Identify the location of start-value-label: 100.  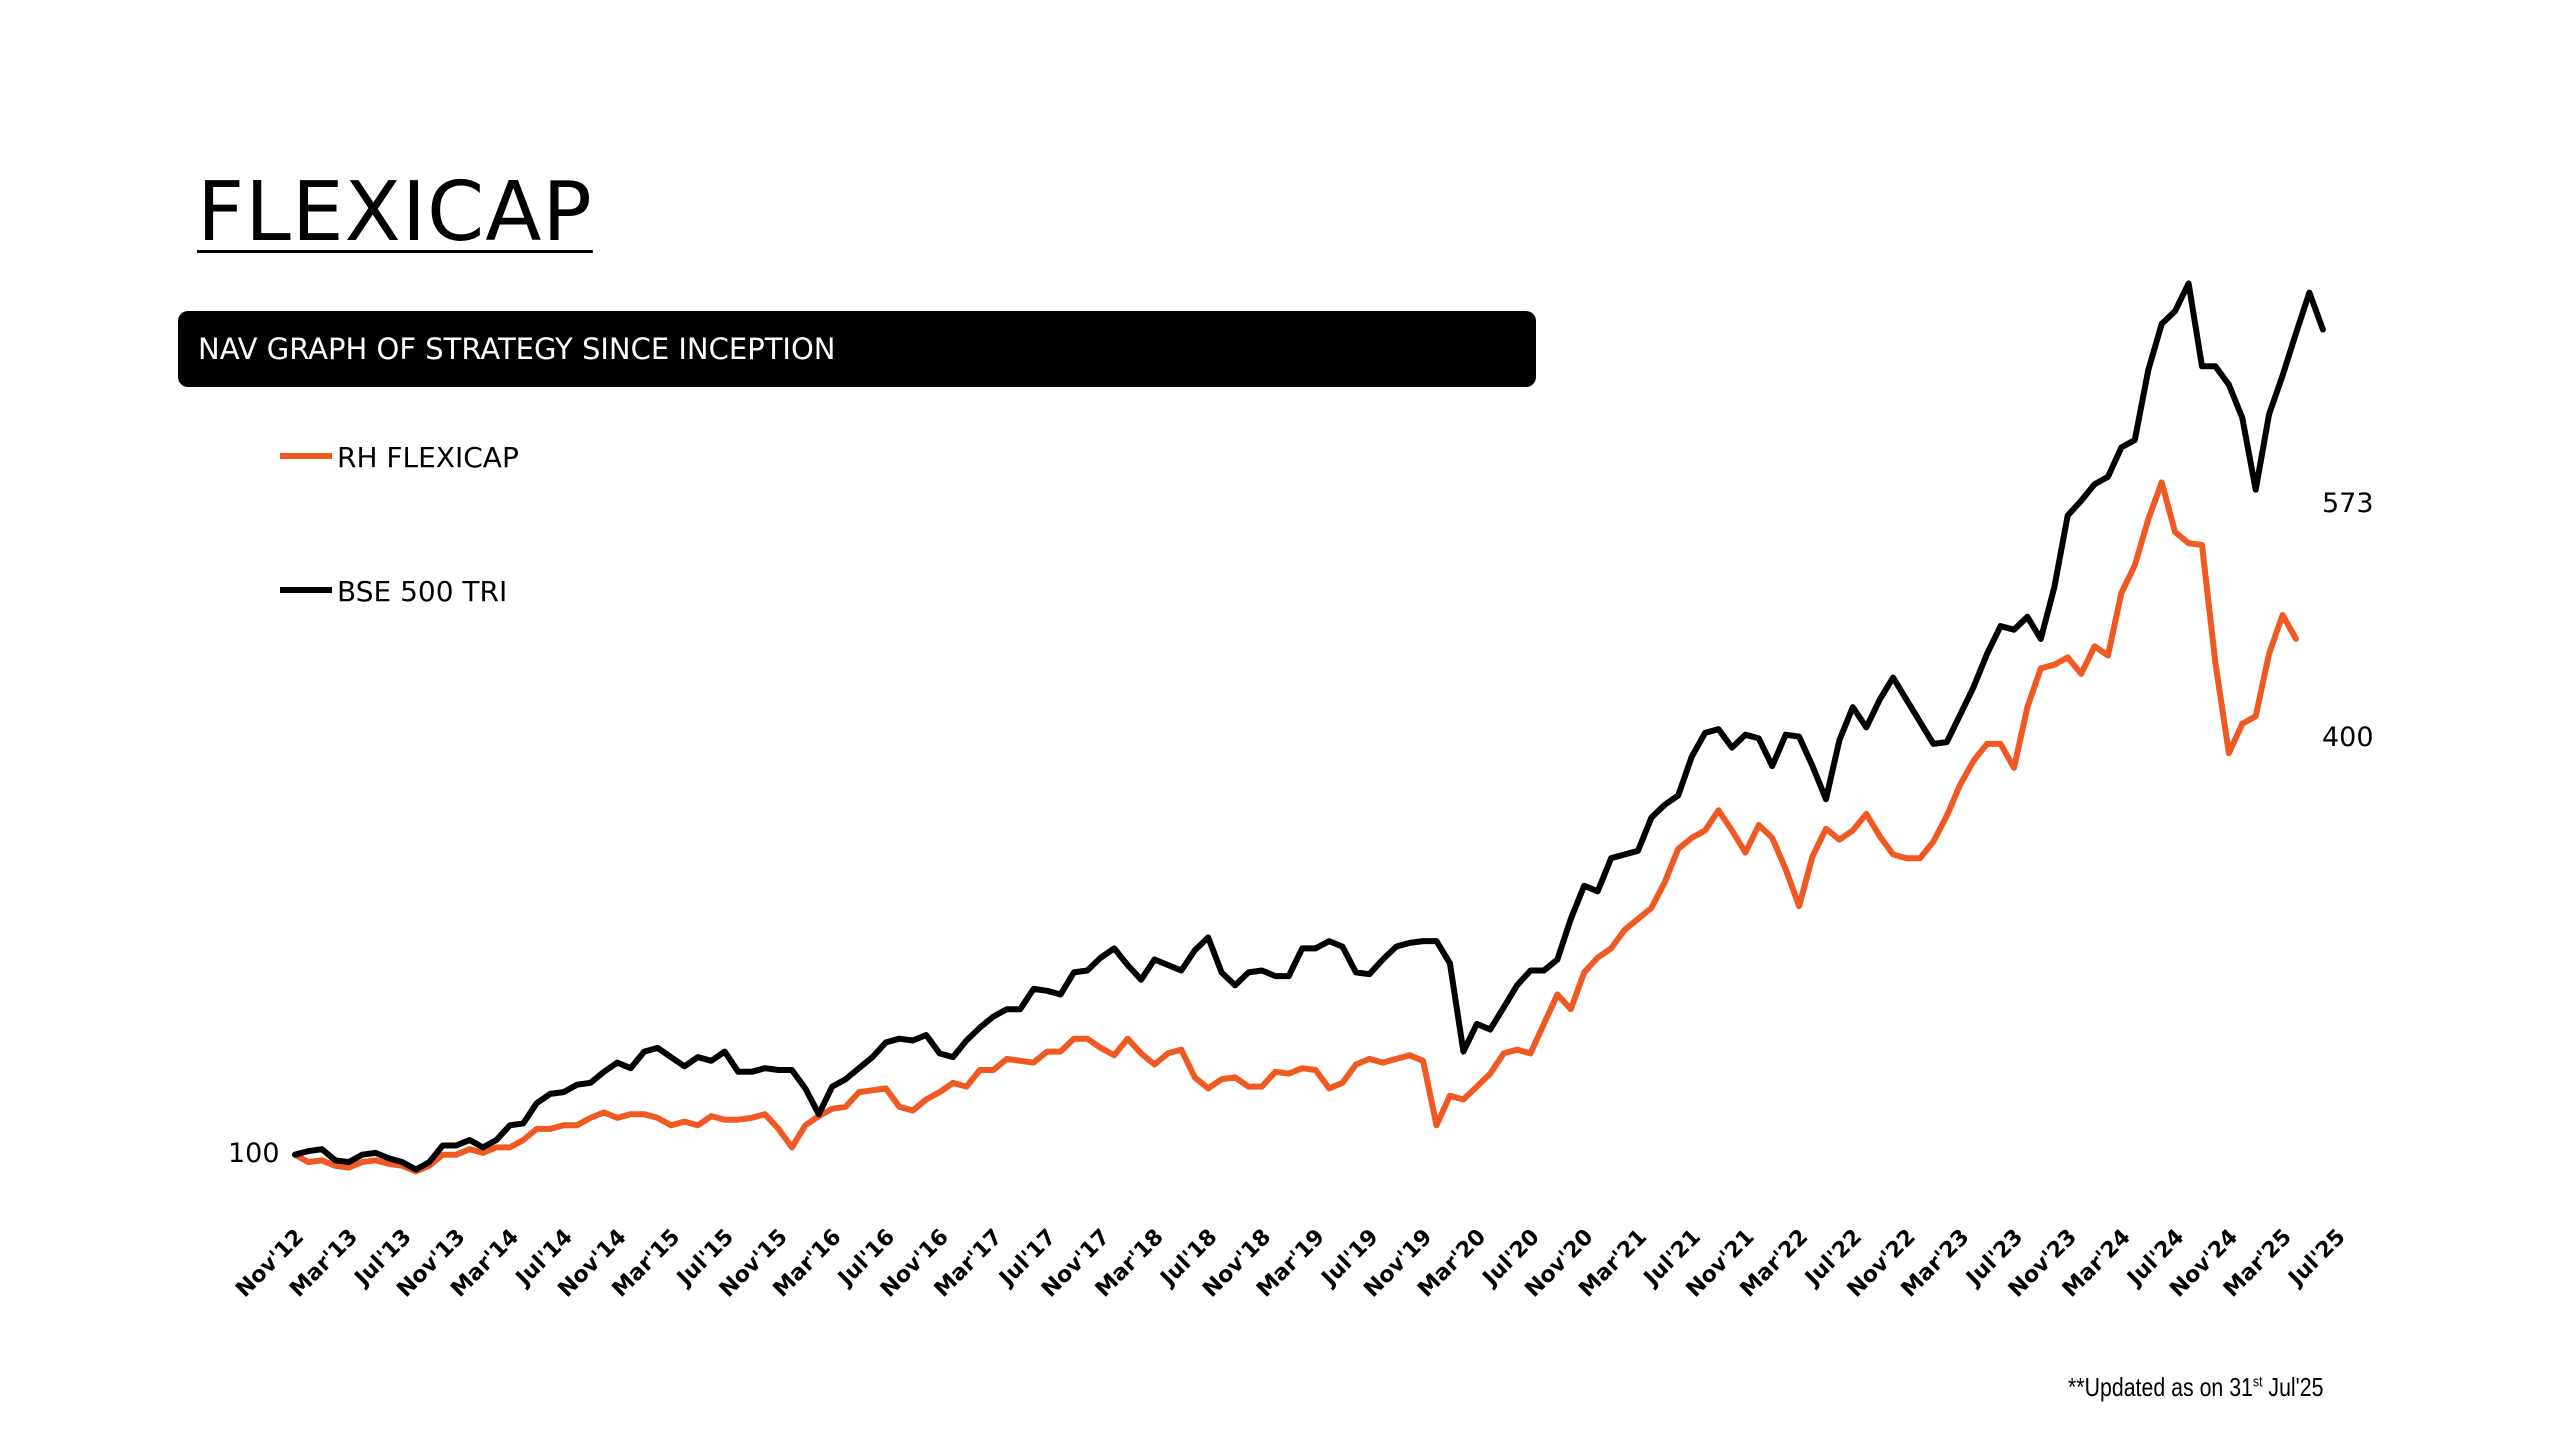
(254, 1153).